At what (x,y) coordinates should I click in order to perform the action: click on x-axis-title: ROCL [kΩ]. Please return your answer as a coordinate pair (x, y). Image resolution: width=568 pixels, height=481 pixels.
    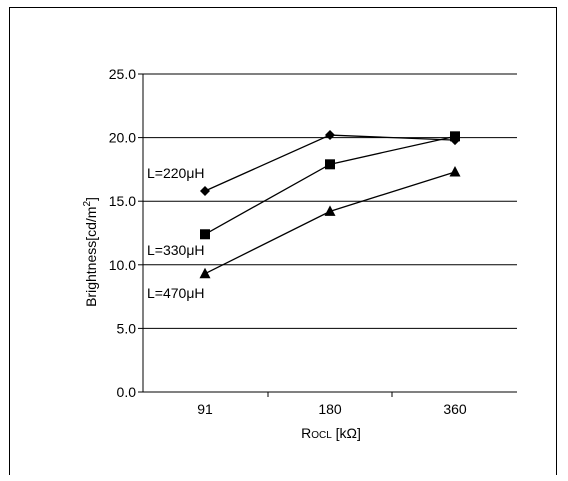
    Looking at the image, I should click on (331, 433).